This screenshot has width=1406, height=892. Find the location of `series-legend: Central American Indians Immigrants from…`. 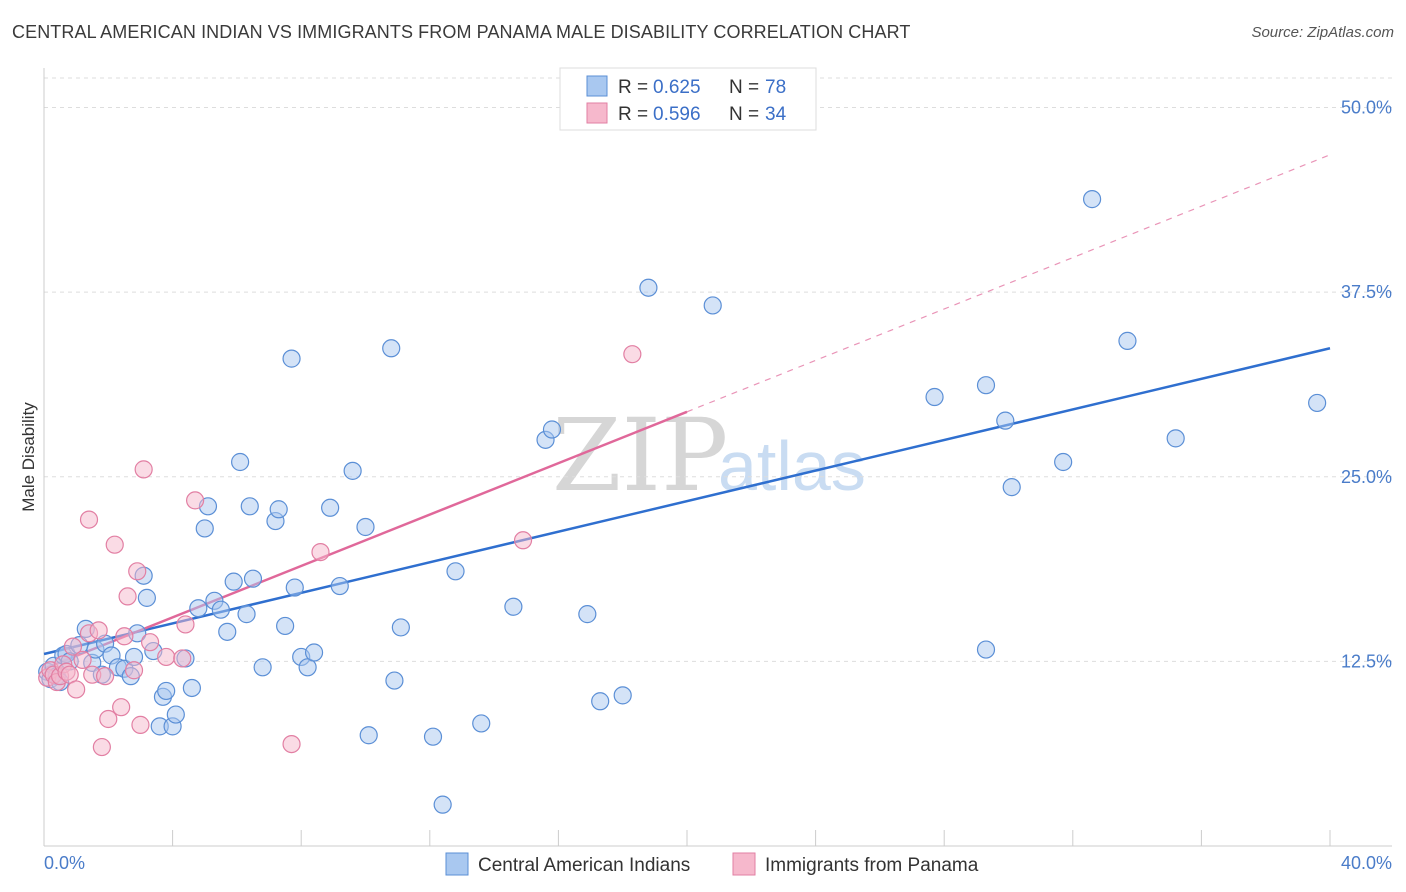

series-legend: Central American Indians Immigrants from… is located at coordinates (712, 864).